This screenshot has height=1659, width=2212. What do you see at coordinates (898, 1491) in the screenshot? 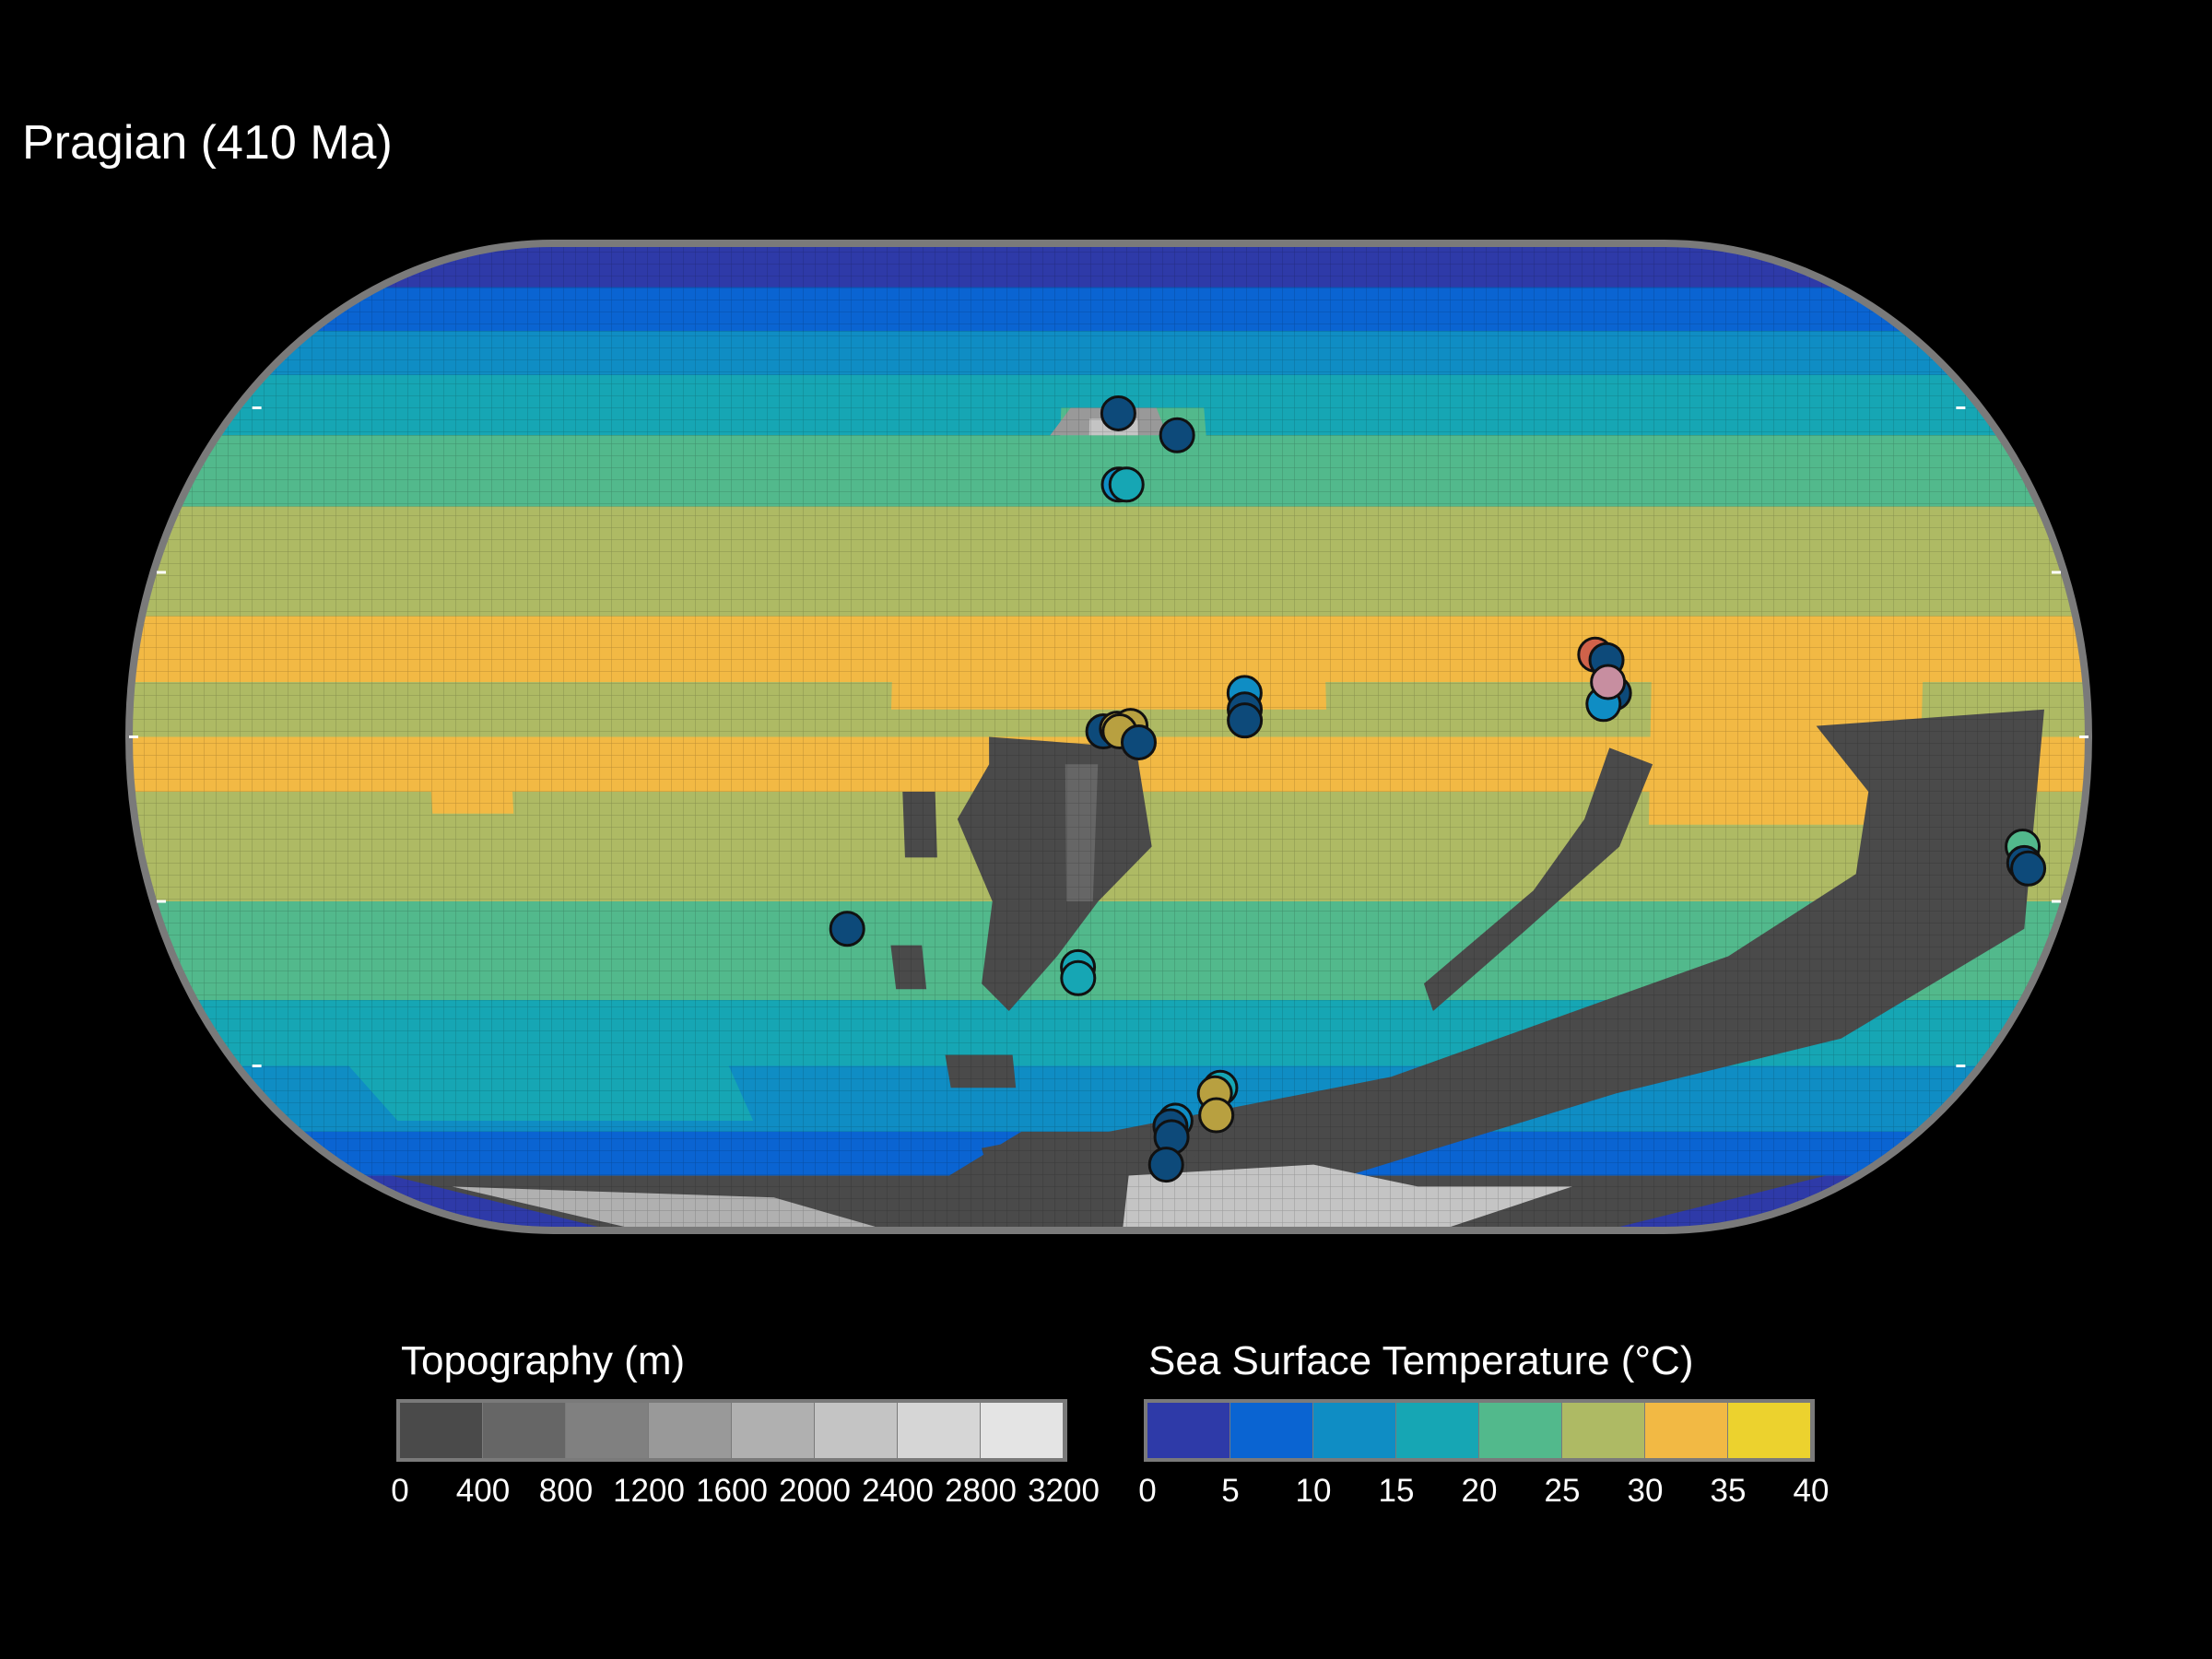
I see `topography-tick-label: 2400` at bounding box center [898, 1491].